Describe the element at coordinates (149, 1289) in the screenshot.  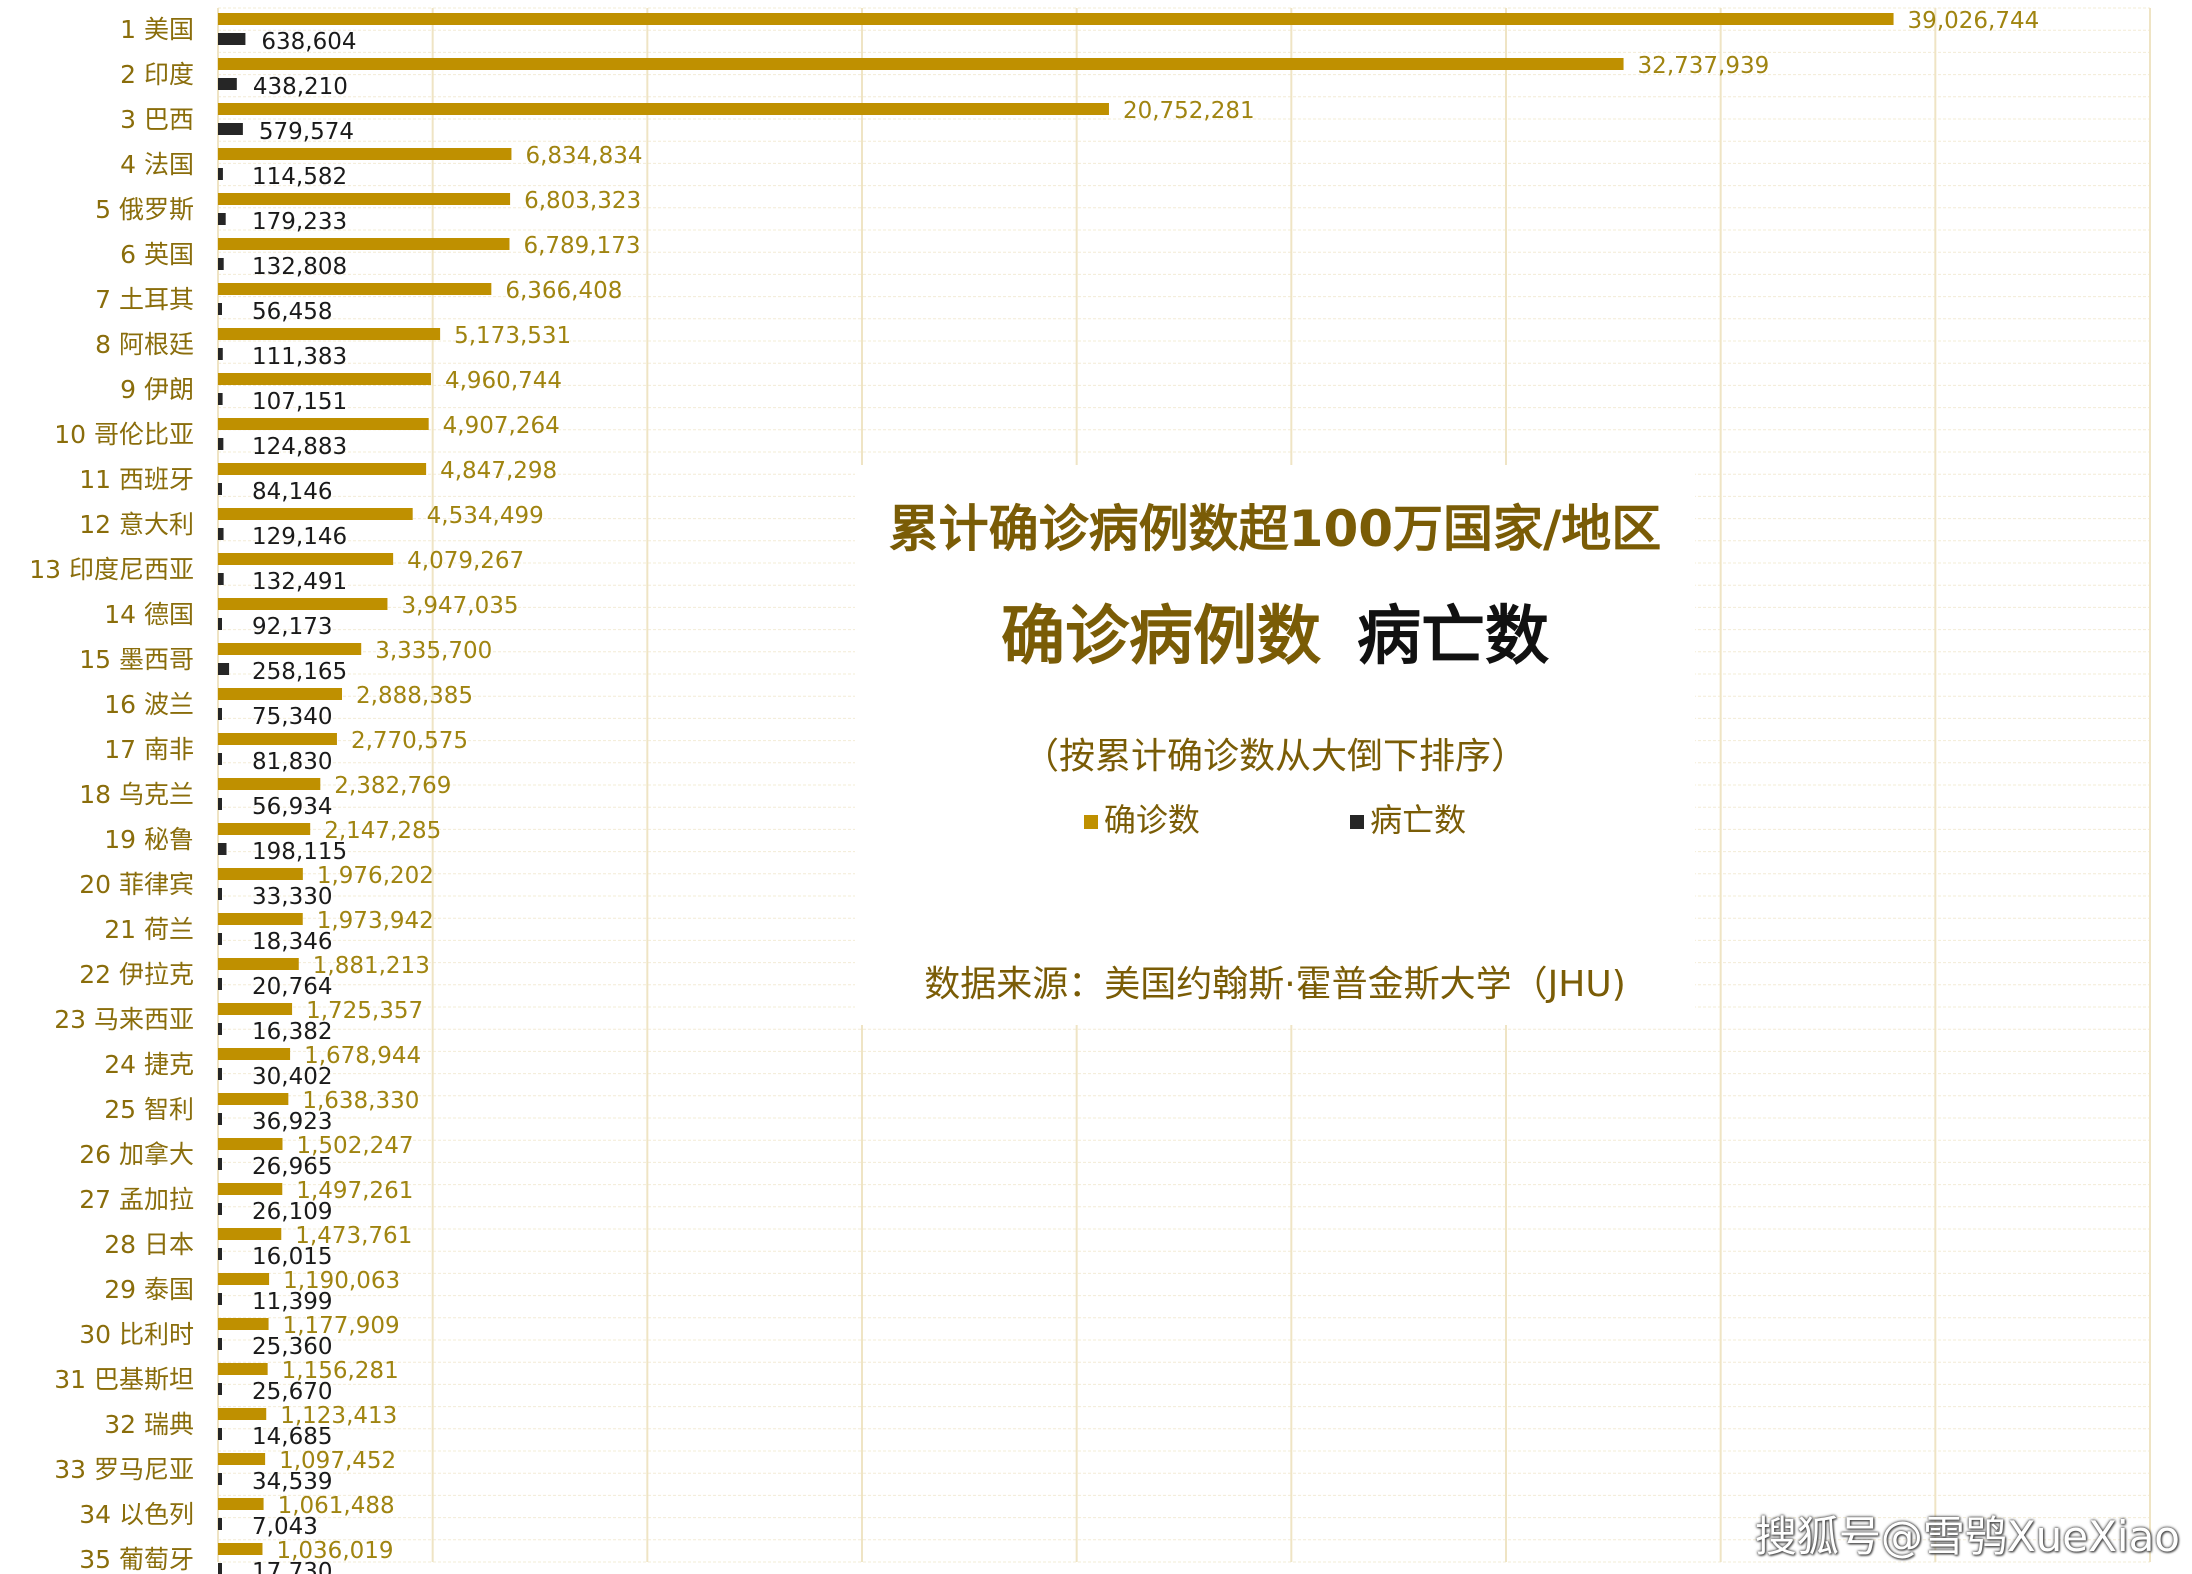
I see `category-label: 29 泰国` at that location.